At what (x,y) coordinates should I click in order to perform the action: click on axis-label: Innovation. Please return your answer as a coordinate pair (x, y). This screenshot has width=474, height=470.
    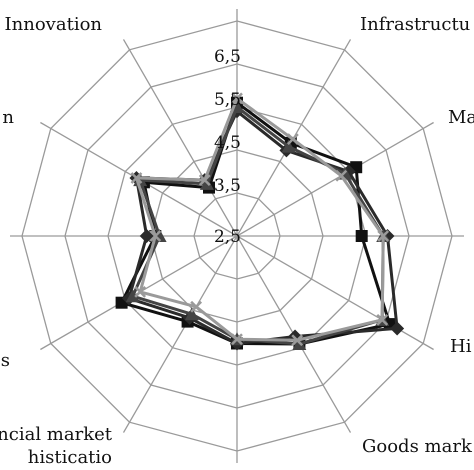
    Looking at the image, I should click on (54, 24).